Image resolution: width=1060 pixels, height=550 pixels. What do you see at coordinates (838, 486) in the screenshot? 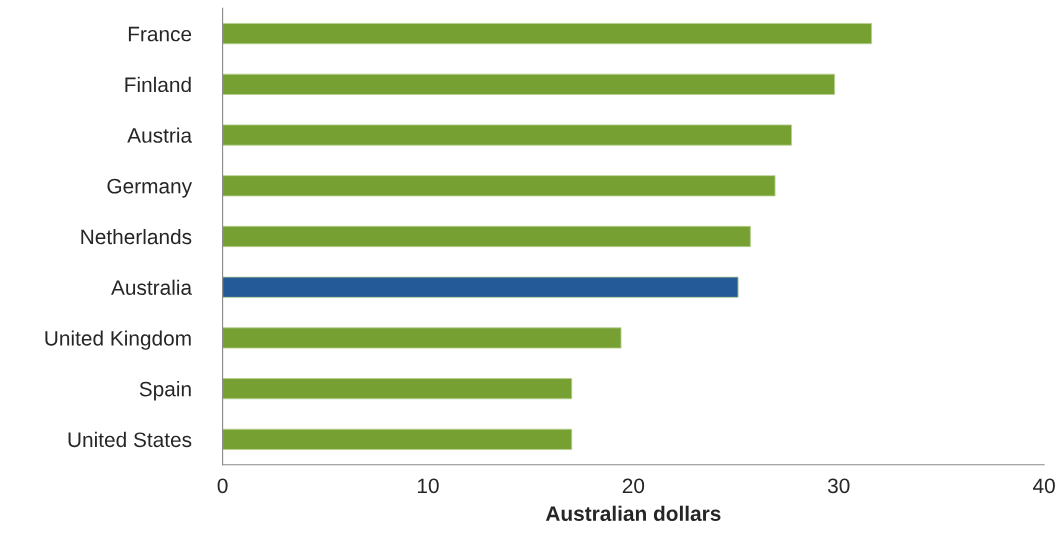
I see `x-tick-label: 30` at bounding box center [838, 486].